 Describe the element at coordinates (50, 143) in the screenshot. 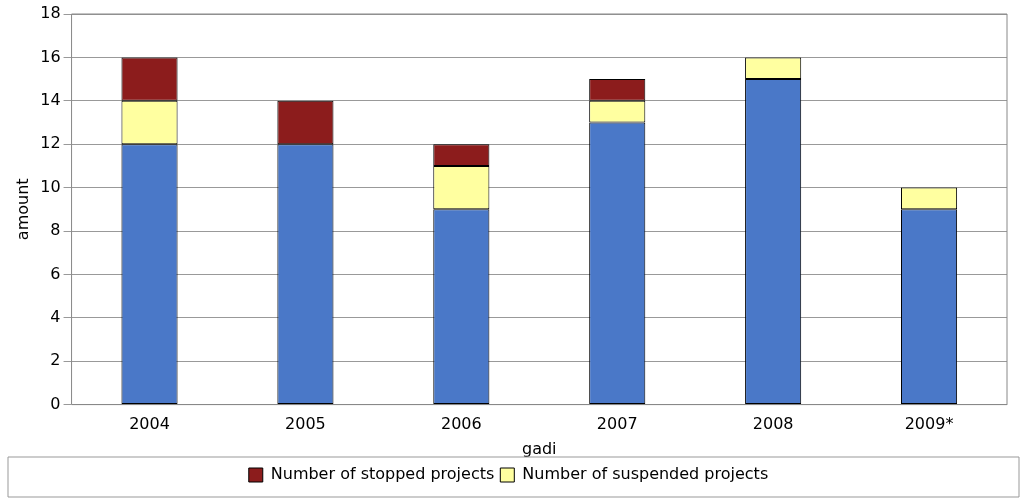

I see `y-tick-label: 12` at that location.